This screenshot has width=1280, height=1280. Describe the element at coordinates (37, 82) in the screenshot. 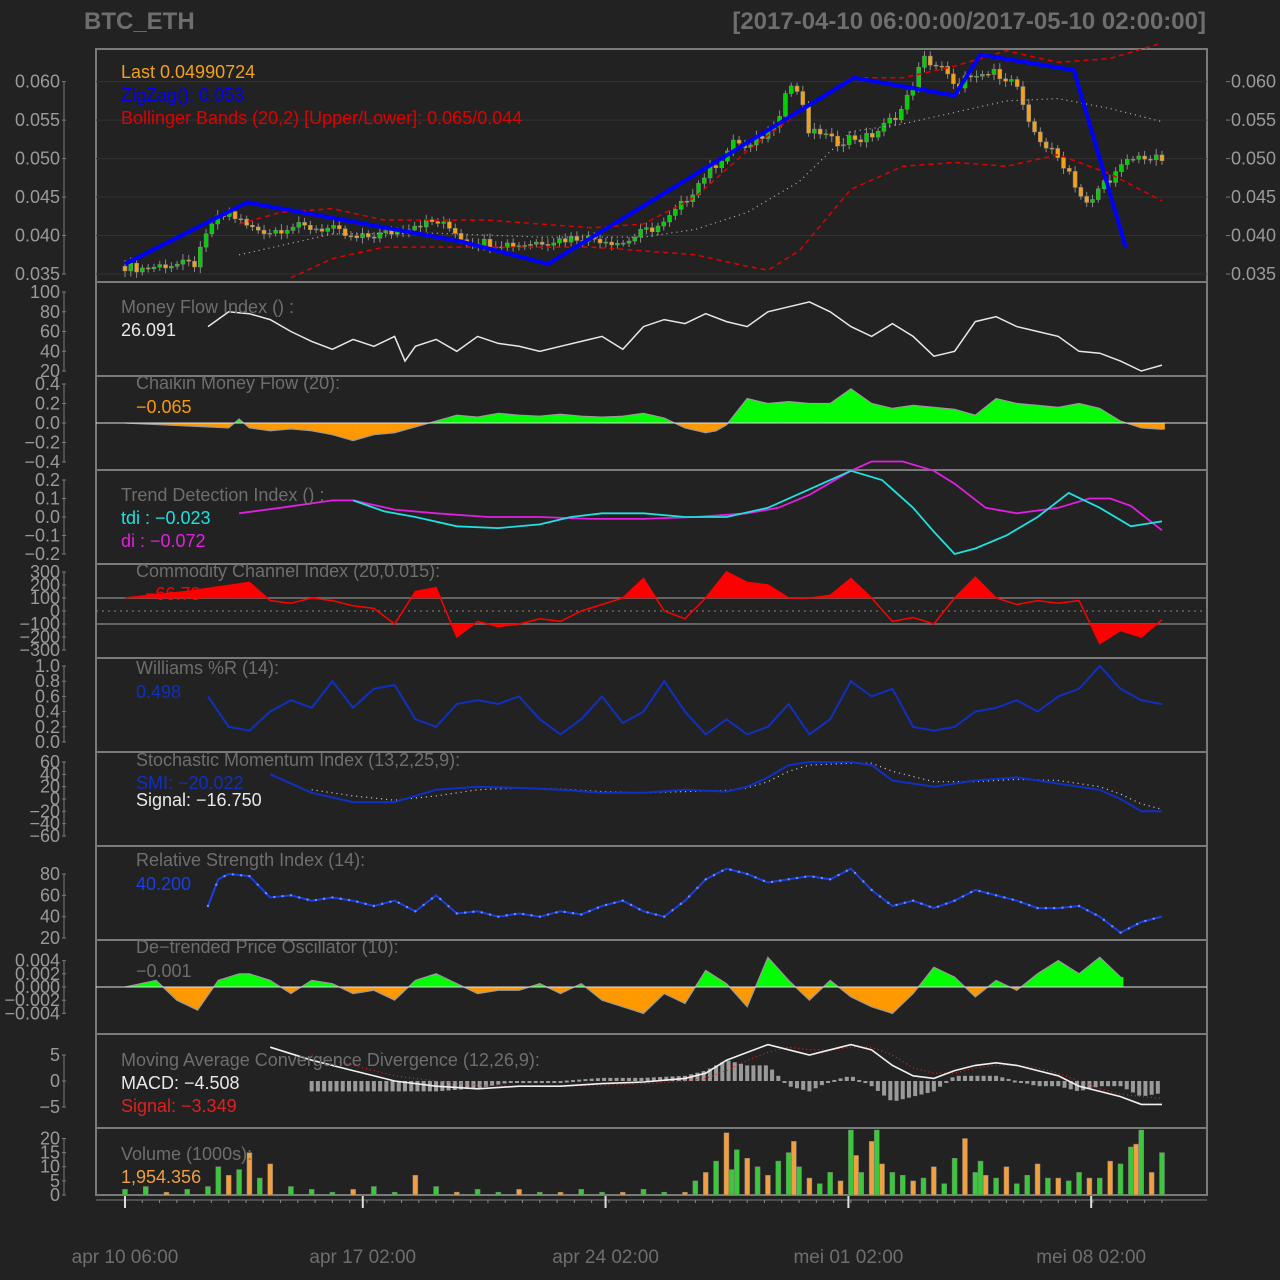

I see `price-tick-label: 0.060` at that location.